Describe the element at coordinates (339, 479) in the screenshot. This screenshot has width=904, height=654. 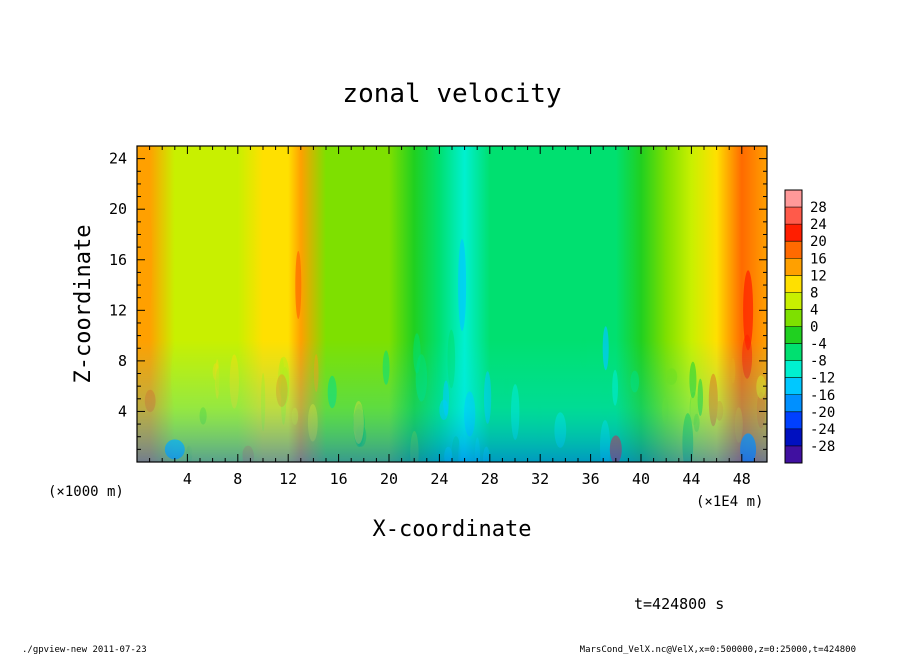
I see `x-tick-label: 16` at that location.